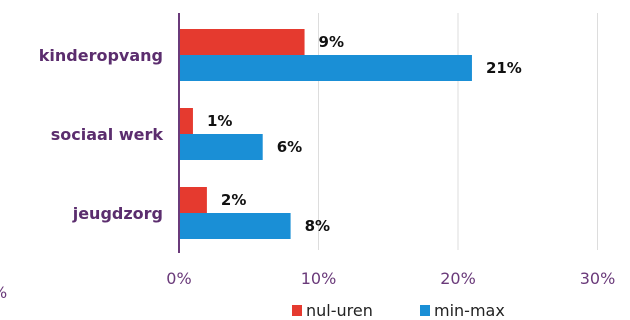 The height and width of the screenshot is (320, 630). What do you see at coordinates (317, 226) in the screenshot?
I see `data-label-min-max-2: 8%` at bounding box center [317, 226].